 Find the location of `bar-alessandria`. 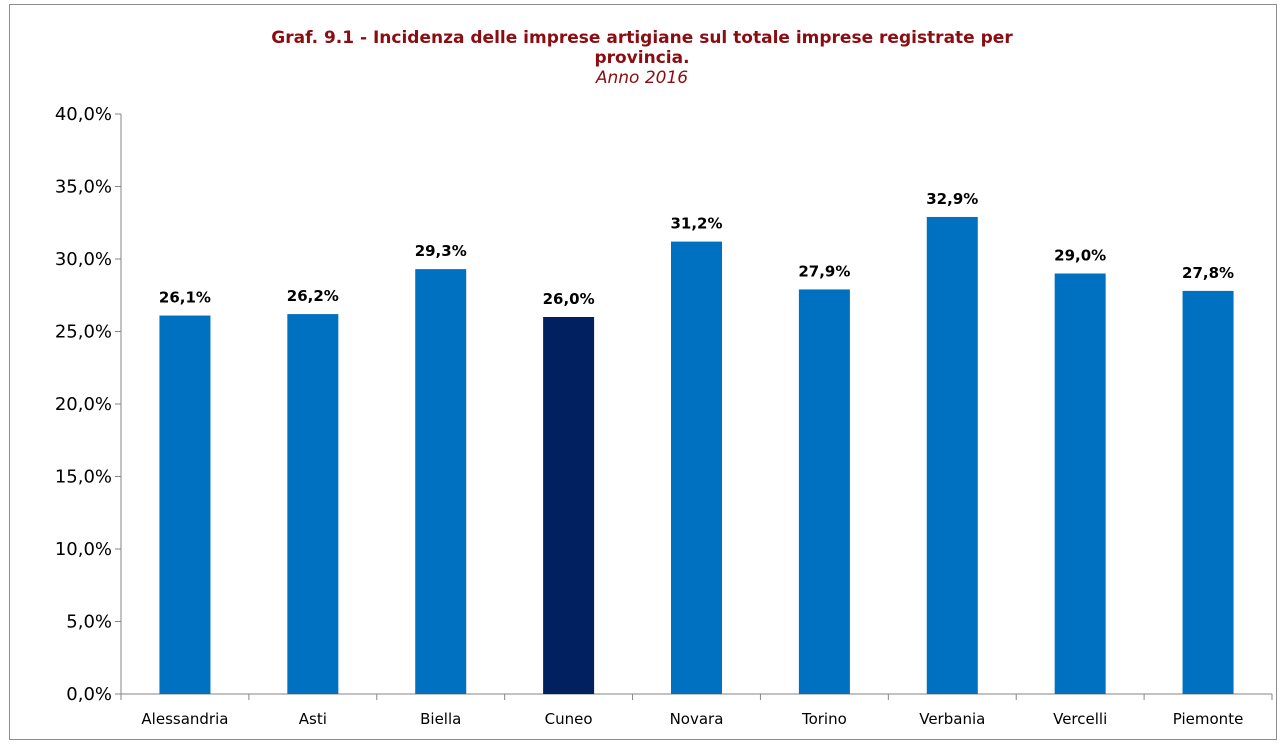

bar-alessandria is located at coordinates (185, 504).